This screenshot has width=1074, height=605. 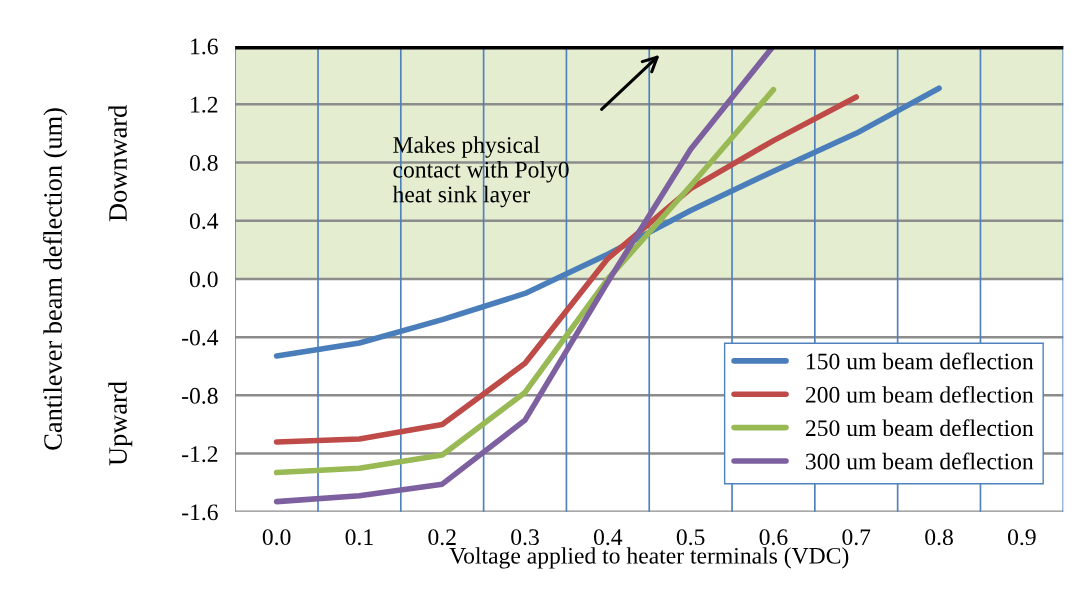 I want to click on x-tick-label: 0.5, so click(x=690, y=537).